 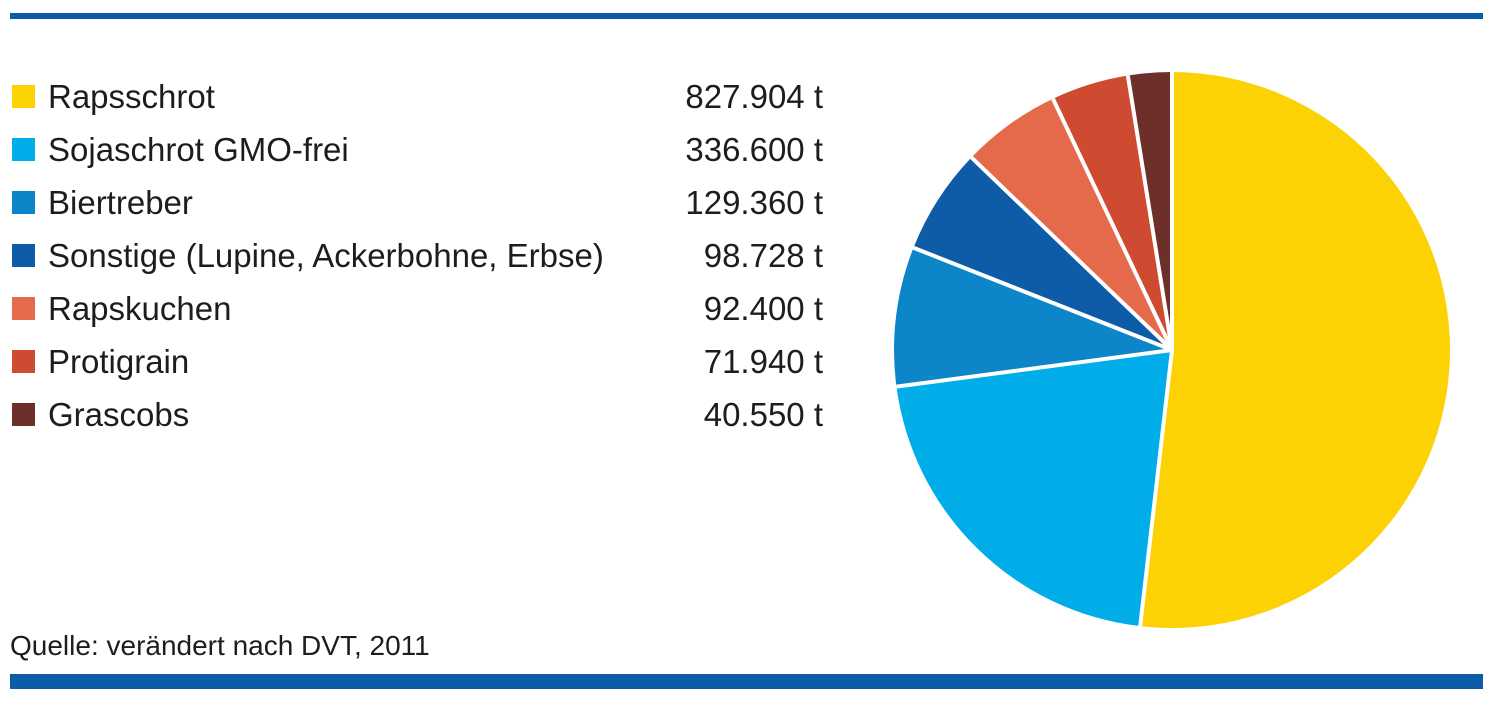 What do you see at coordinates (140, 308) in the screenshot?
I see `legend-label: Rapskuchen` at bounding box center [140, 308].